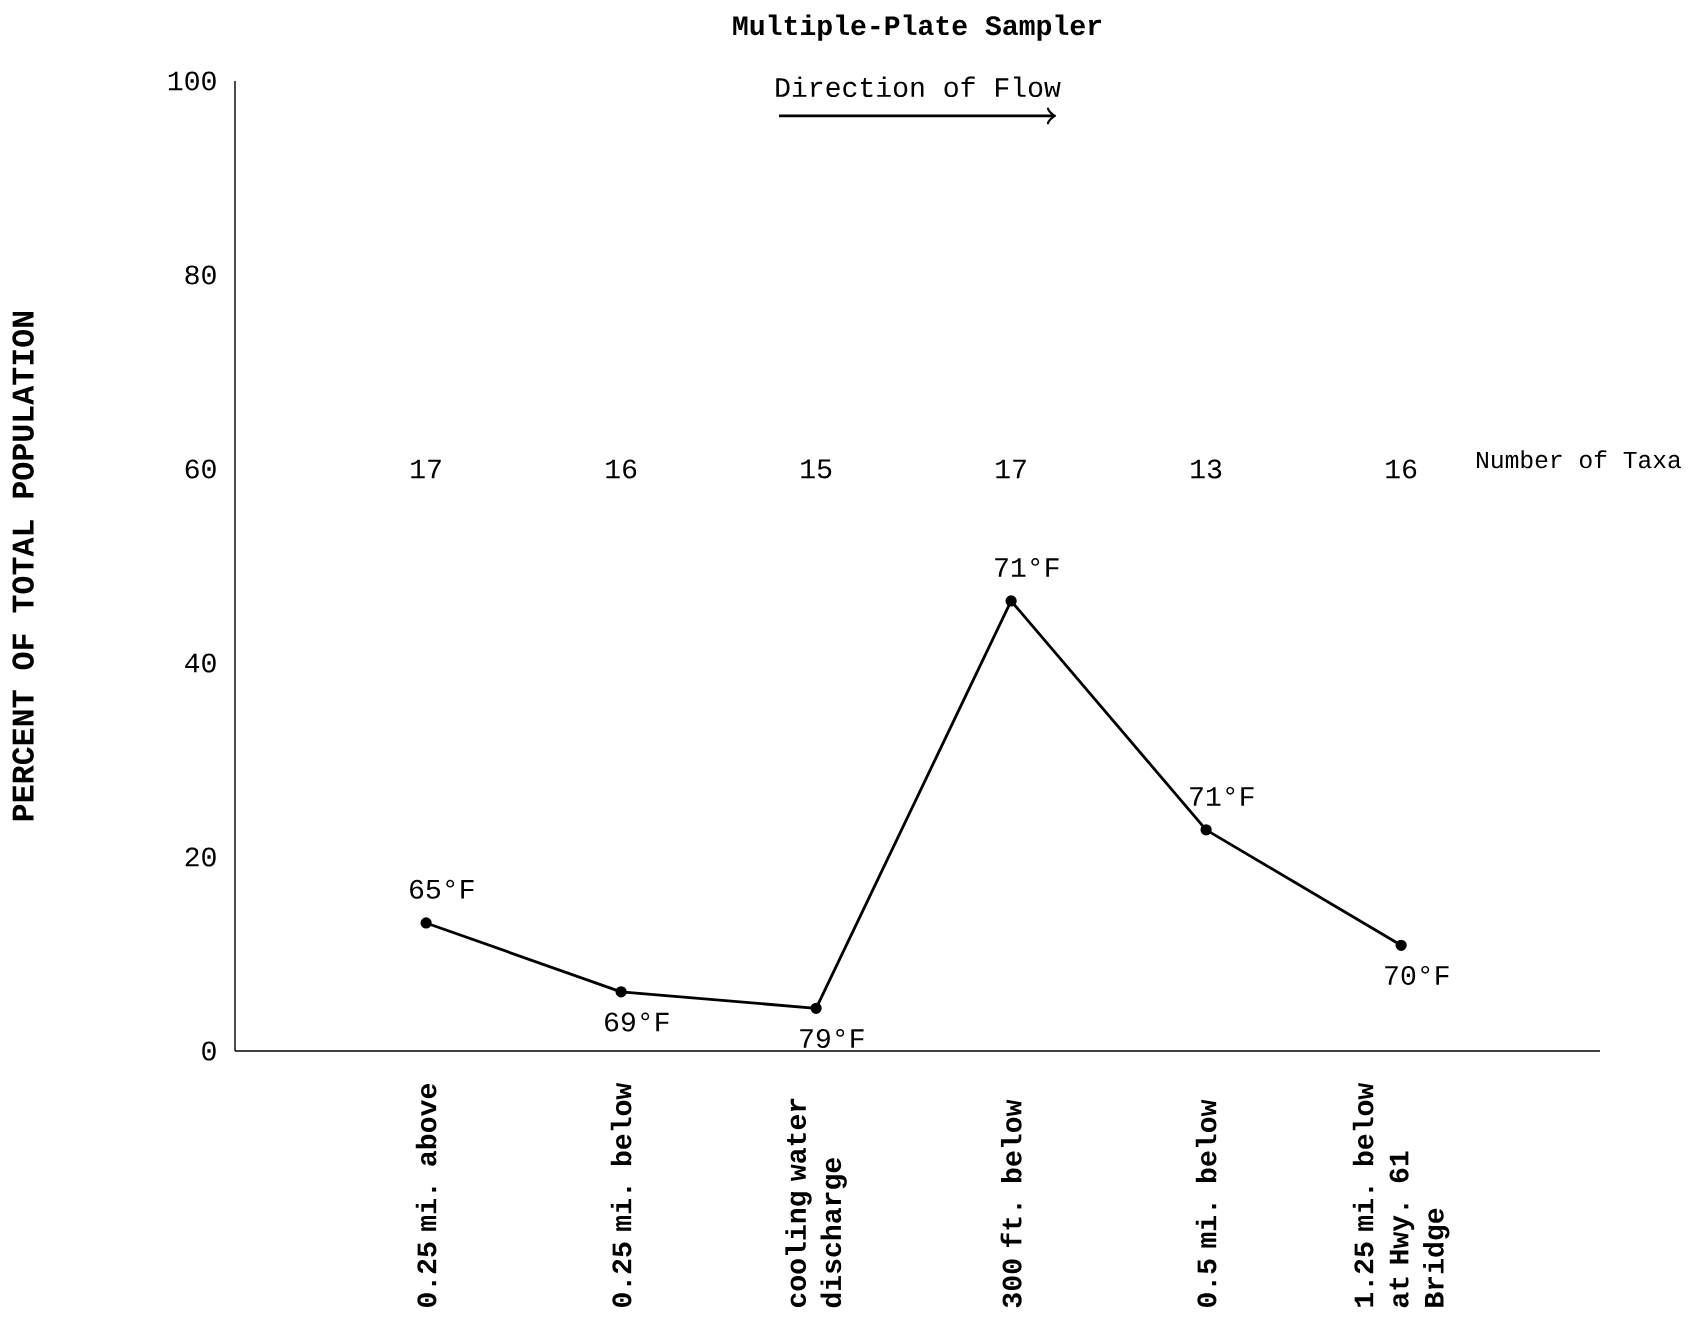 The height and width of the screenshot is (1330, 1690). Describe the element at coordinates (23, 566) in the screenshot. I see `y-axis-title: PERCENT OF TOTAL POPULATION` at that location.